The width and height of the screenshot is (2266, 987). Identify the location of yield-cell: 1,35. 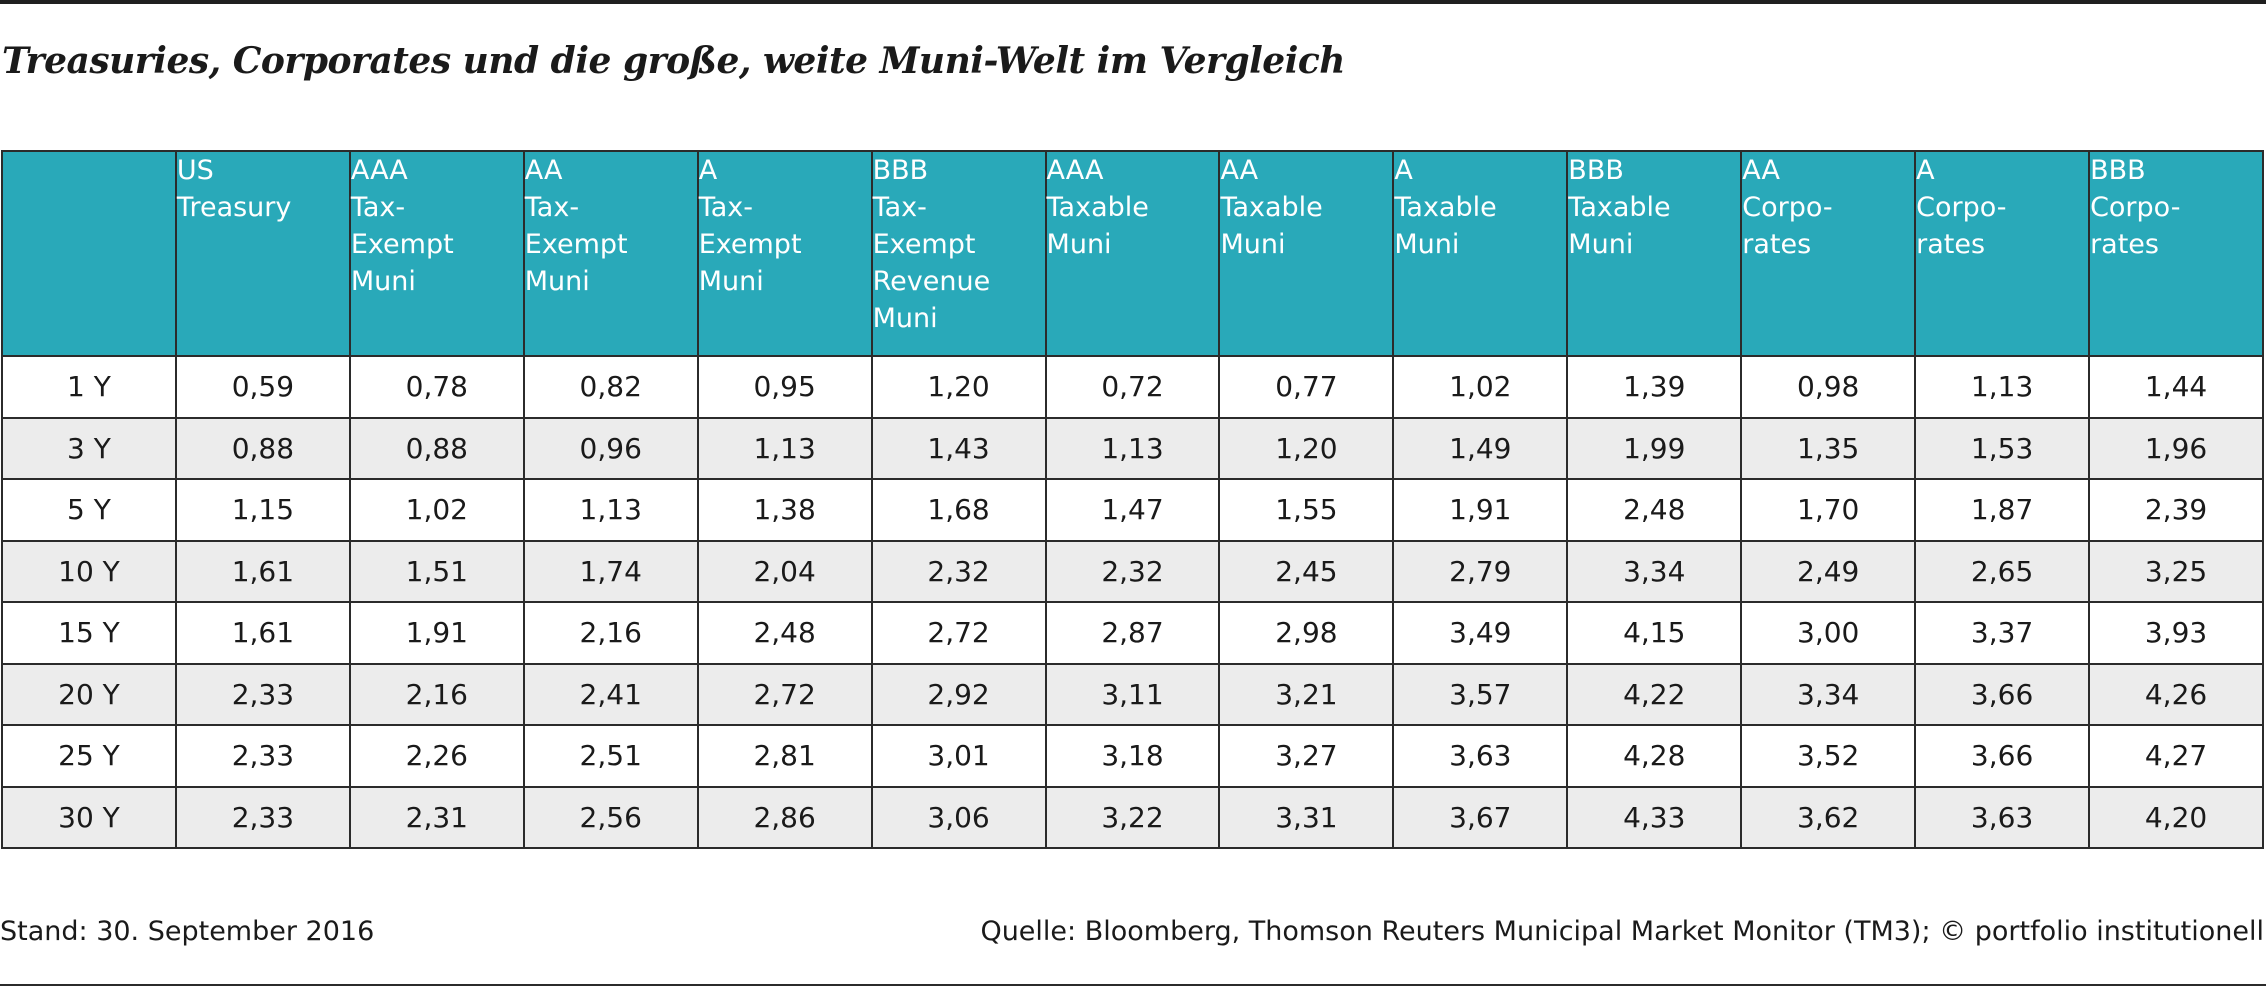
(1828, 448).